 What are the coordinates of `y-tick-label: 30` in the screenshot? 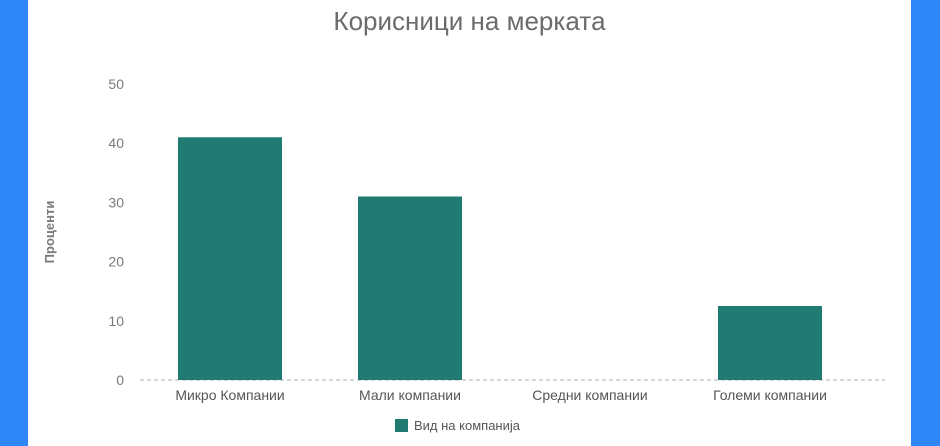 It's located at (116, 202).